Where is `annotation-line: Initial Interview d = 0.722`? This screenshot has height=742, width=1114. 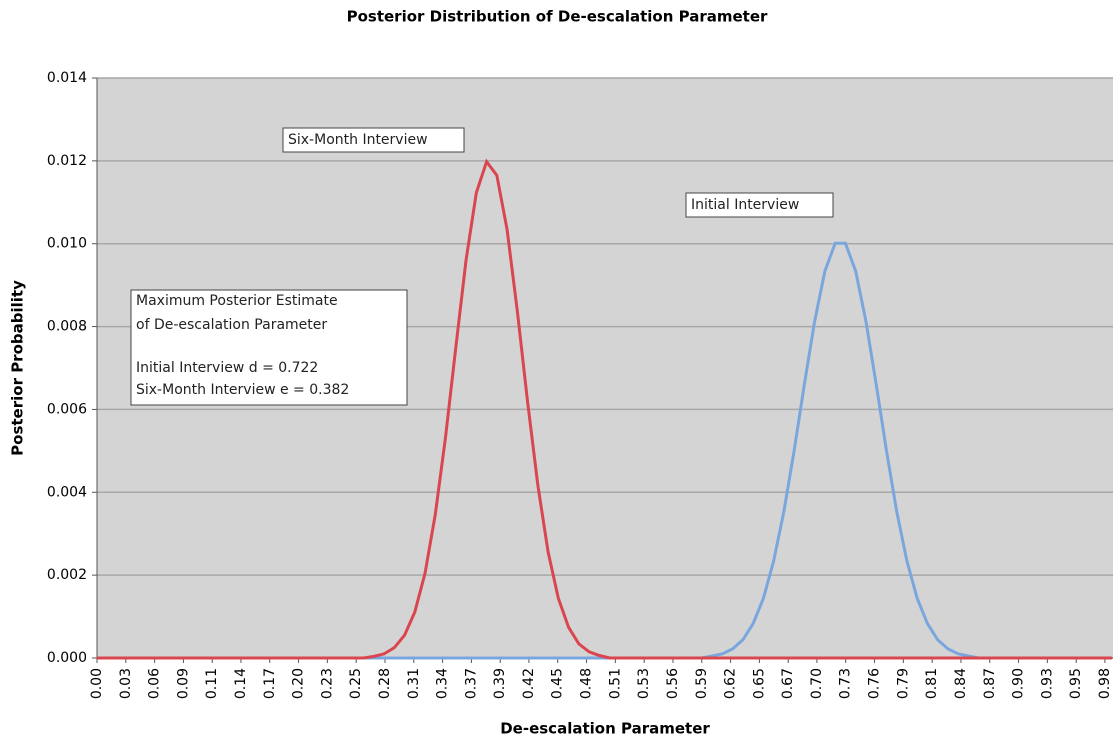
annotation-line: Initial Interview d = 0.722 is located at coordinates (227, 368).